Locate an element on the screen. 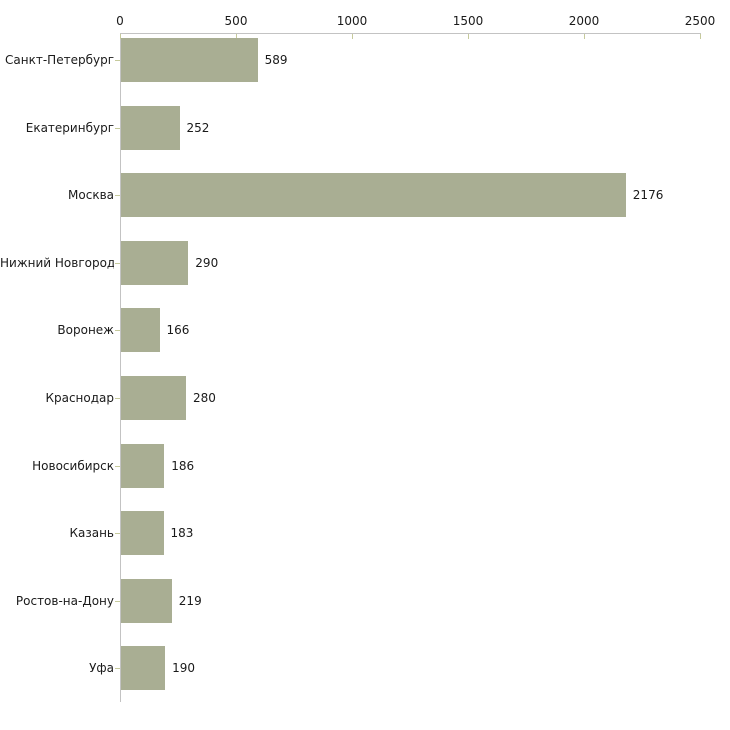  value-label: 290 is located at coordinates (207, 262).